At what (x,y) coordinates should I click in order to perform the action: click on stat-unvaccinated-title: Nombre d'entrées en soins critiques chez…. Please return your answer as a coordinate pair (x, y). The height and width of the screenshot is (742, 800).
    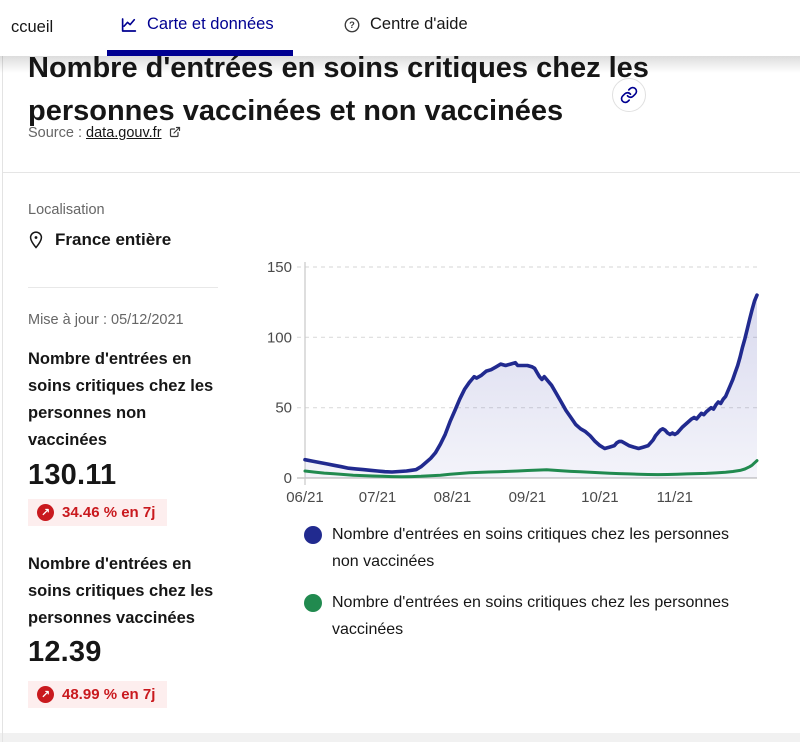
    Looking at the image, I should click on (121, 399).